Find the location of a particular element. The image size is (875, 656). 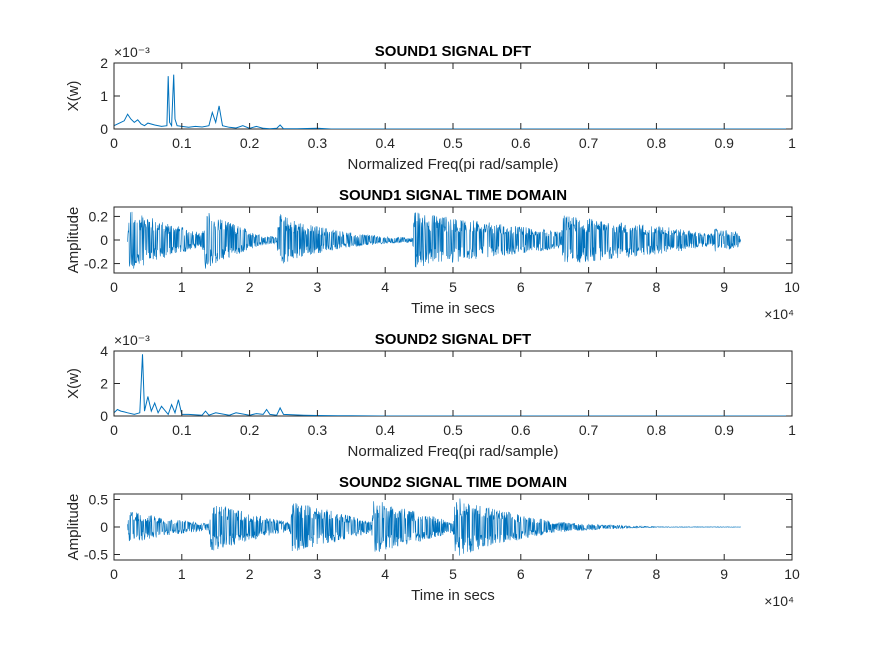

y-tick-label: 1 is located at coordinates (104, 96).